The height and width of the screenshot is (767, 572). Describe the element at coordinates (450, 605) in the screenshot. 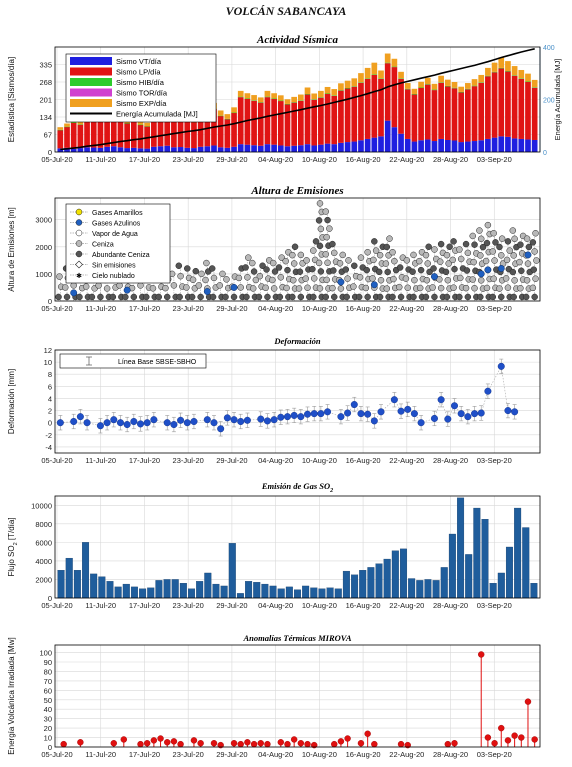

I see `x-tick-label: 28-Aug-20` at that location.